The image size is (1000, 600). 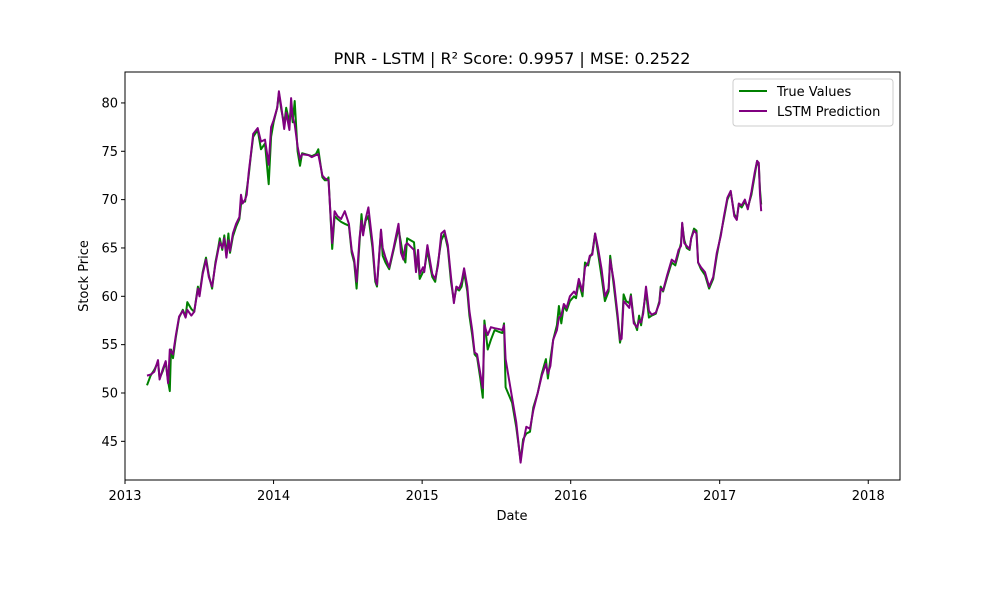 What do you see at coordinates (109, 152) in the screenshot?
I see `y-tick-label: 75` at bounding box center [109, 152].